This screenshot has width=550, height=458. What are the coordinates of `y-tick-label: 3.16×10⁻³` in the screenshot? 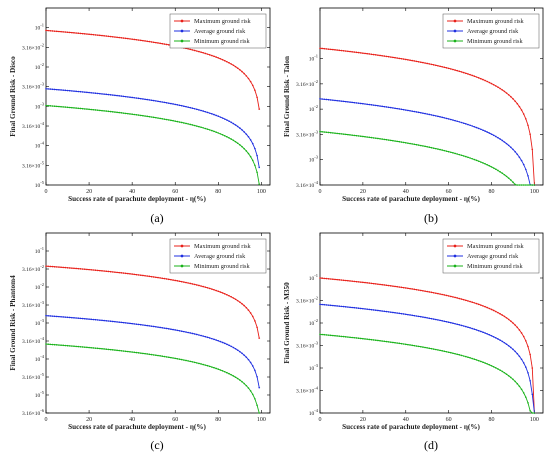 It's located at (33, 86).